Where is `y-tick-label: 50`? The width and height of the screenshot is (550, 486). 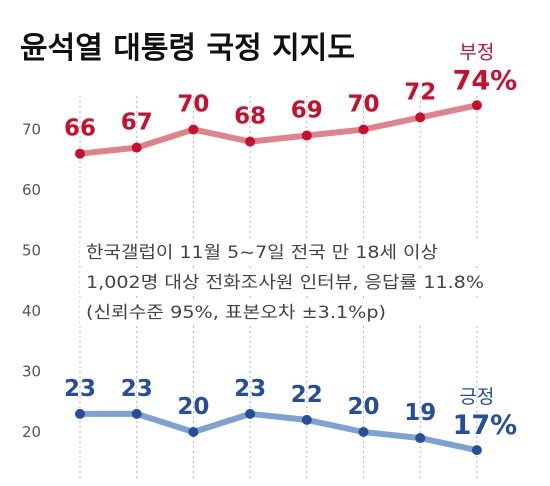
y-tick-label: 50 is located at coordinates (31, 251).